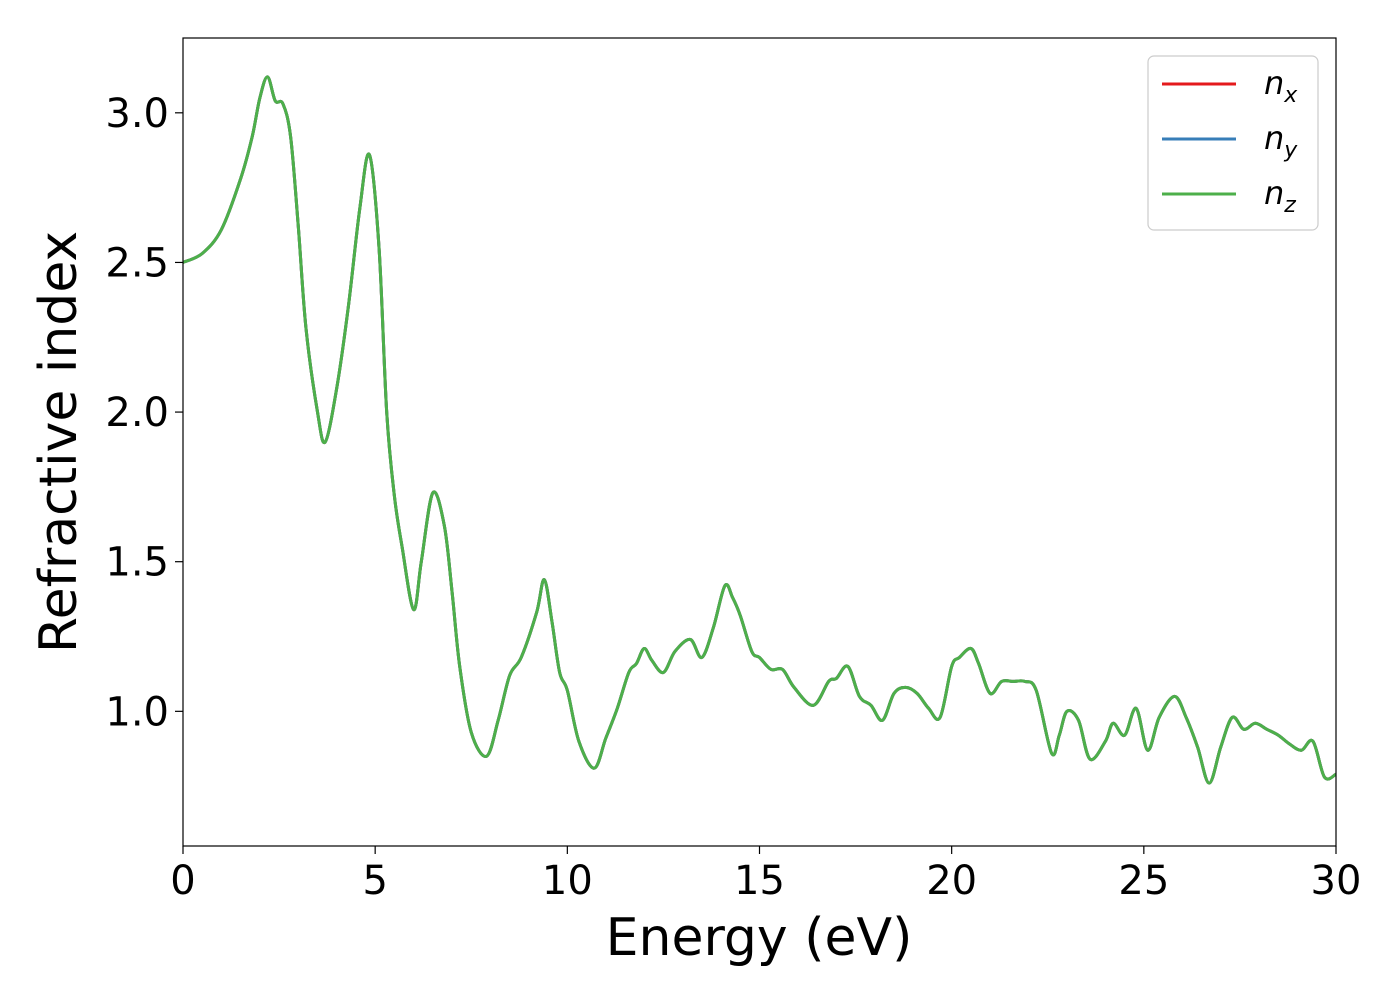 The image size is (1400, 1000). What do you see at coordinates (759, 881) in the screenshot?
I see `x-tick-label: 15` at bounding box center [759, 881].